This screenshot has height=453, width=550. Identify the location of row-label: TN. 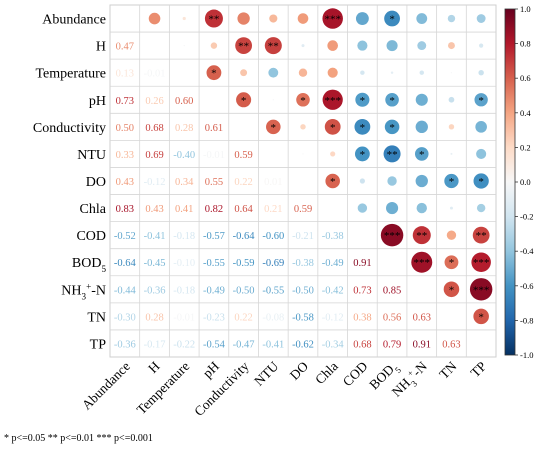
(96, 317).